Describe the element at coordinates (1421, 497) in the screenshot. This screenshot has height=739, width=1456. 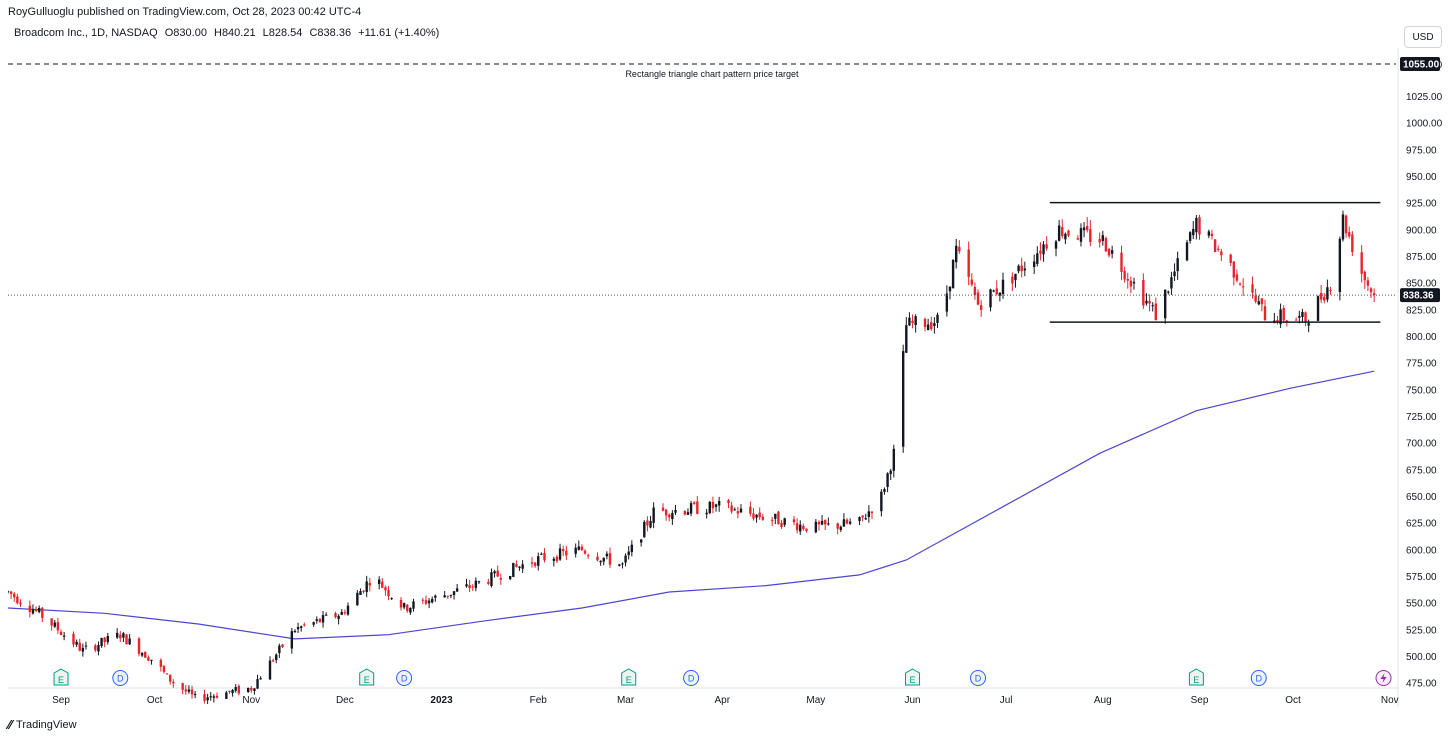
I see `y-tick-label: 650.00` at that location.